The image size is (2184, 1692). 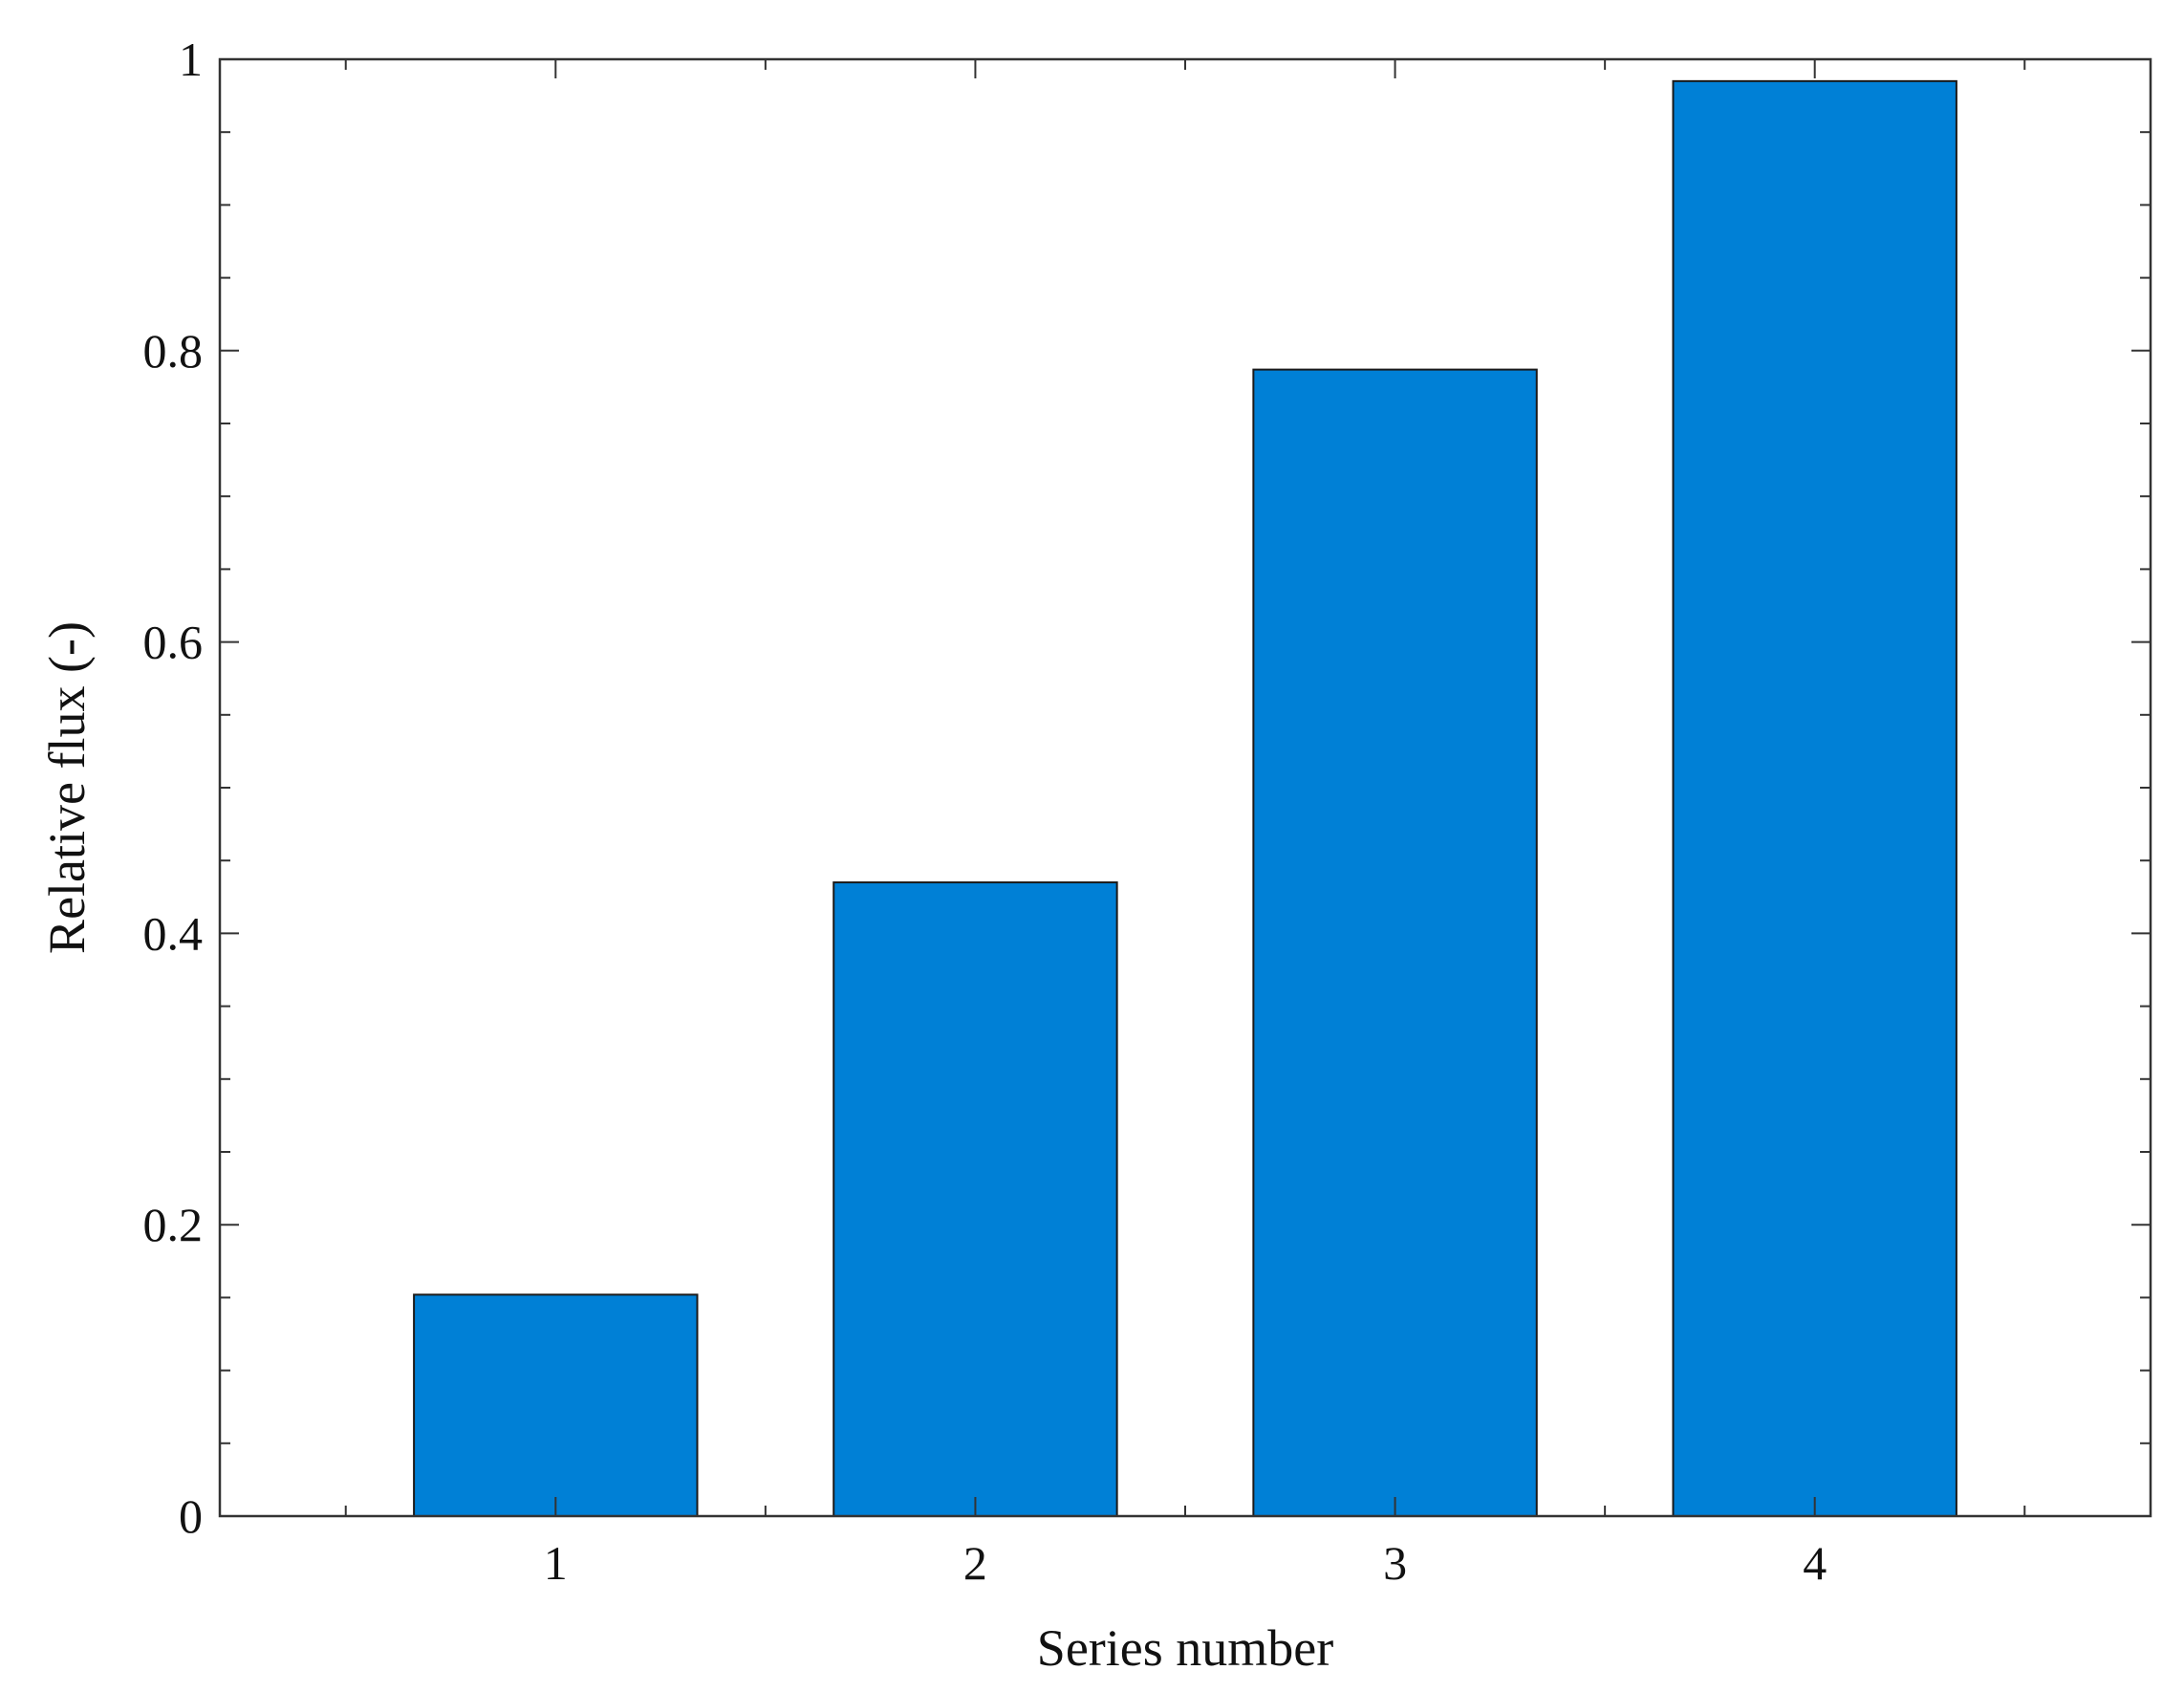 I want to click on y-tick-label: 0.8, so click(x=173, y=351).